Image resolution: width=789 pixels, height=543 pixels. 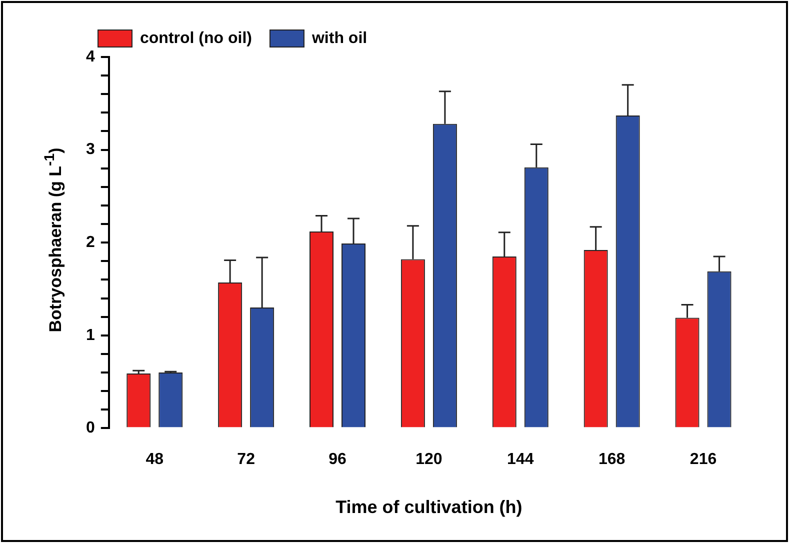 I want to click on y-tick-label: 2, so click(x=90, y=243).